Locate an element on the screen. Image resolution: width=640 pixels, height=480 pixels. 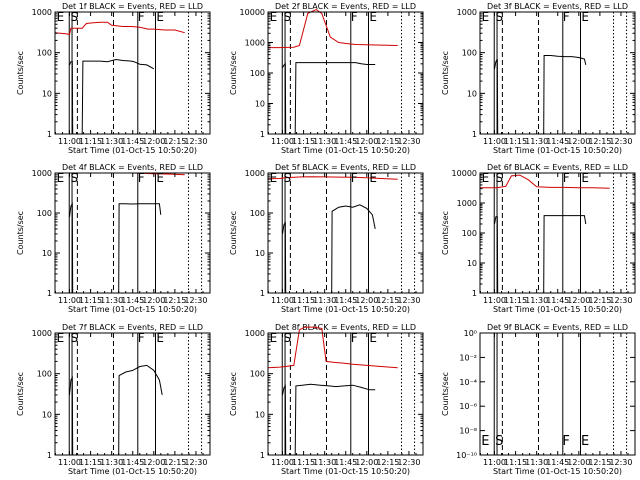
panel-title: Det 8f BLACK = Events, RED = LLD is located at coordinates (345, 327).